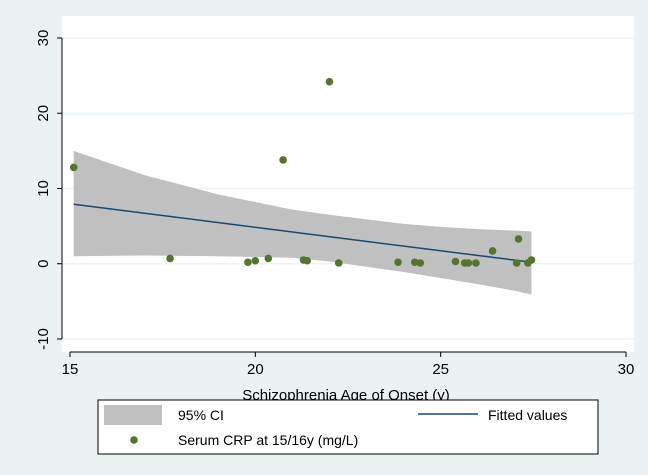 This screenshot has width=648, height=475. Describe the element at coordinates (43, 188) in the screenshot. I see `y-tick-label-2: 10` at that location.